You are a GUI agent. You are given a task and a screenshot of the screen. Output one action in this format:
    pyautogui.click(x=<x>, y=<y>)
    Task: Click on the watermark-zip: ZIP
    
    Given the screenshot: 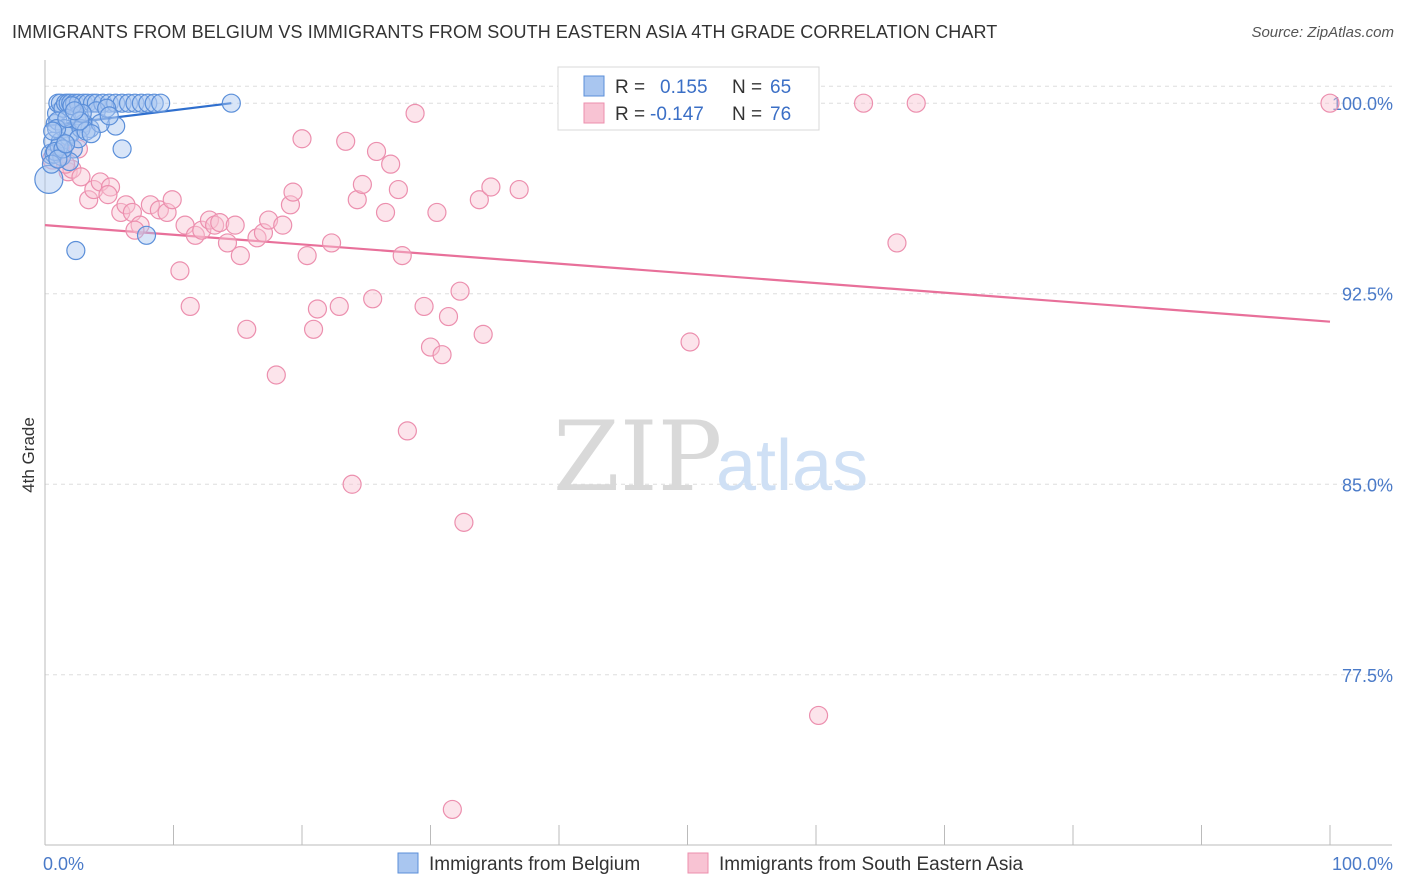 What is the action you would take?
    pyautogui.click(x=637, y=457)
    